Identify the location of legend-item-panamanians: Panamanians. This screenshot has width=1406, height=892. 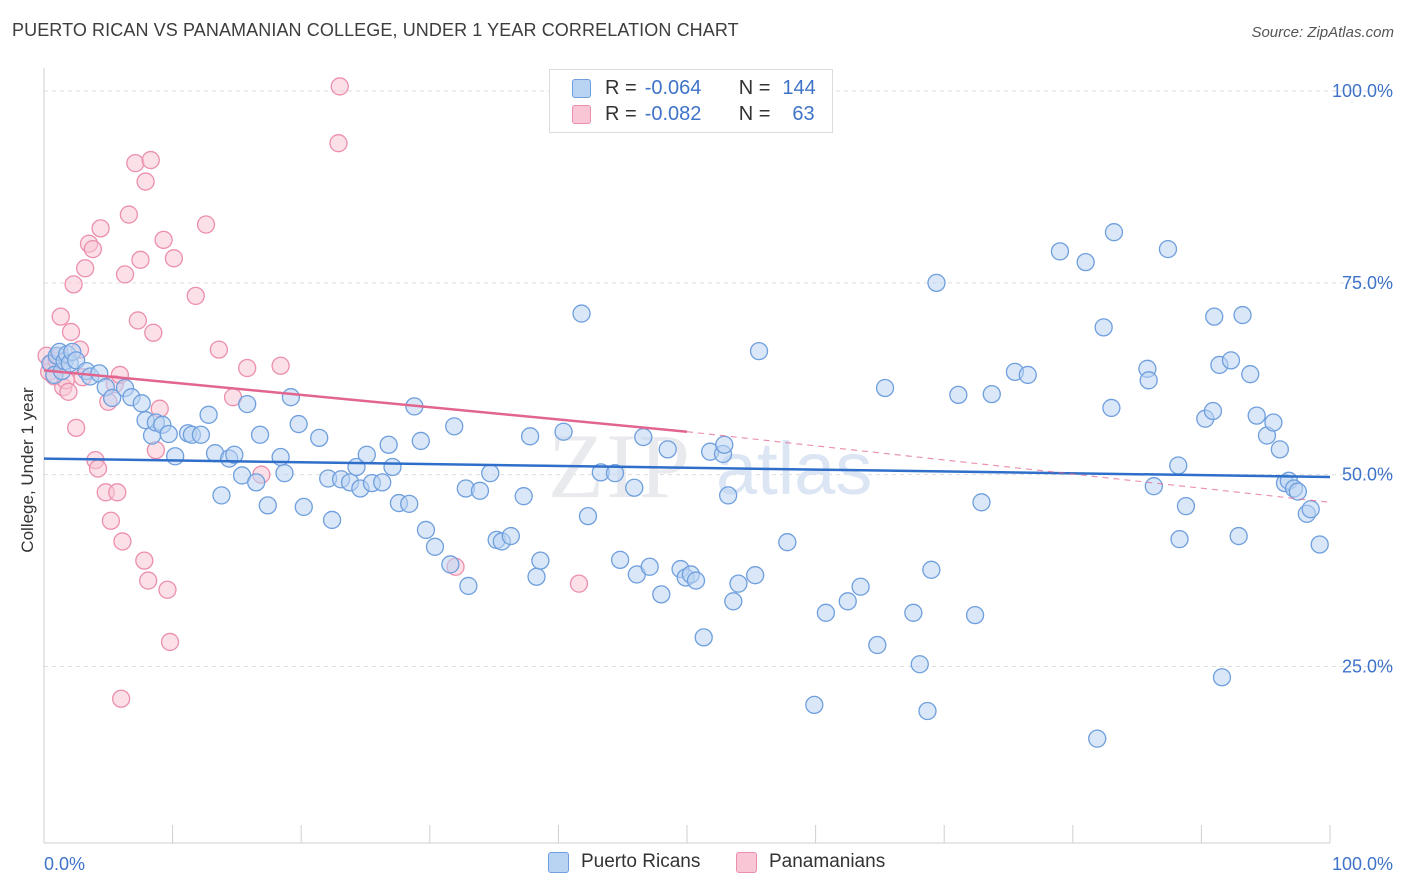
(810, 862).